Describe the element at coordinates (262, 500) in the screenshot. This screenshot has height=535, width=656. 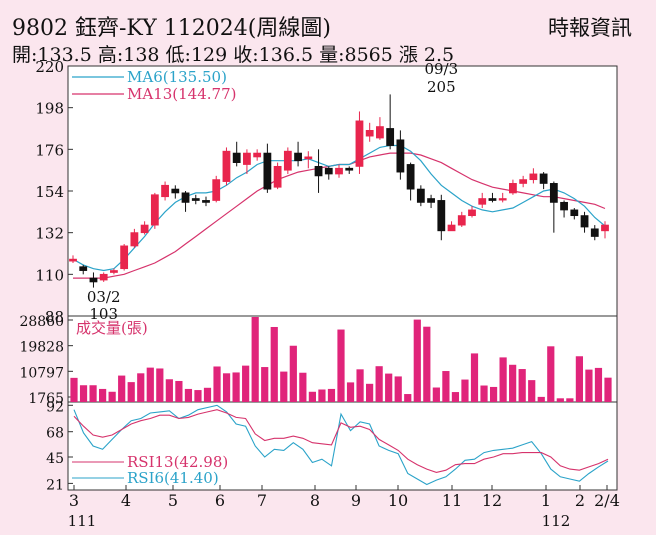
I see `x-tick-label: 7` at that location.